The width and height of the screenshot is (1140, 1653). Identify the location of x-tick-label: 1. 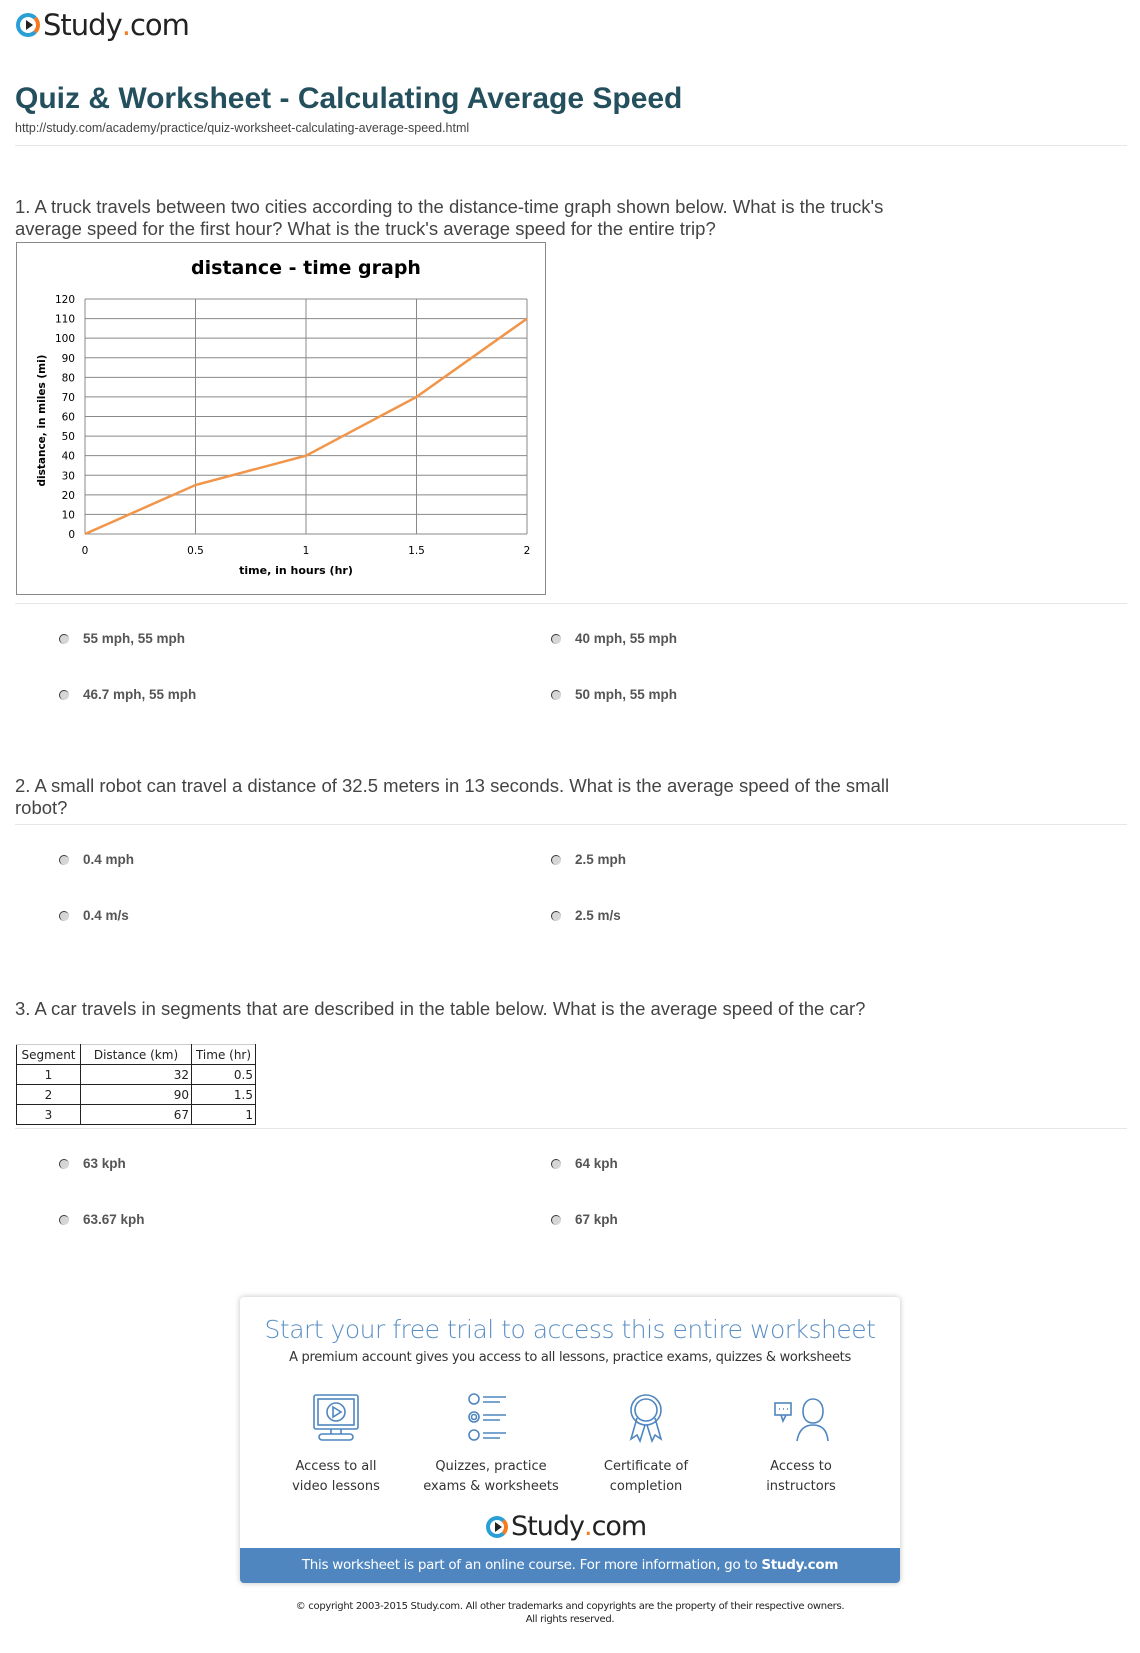
(306, 551).